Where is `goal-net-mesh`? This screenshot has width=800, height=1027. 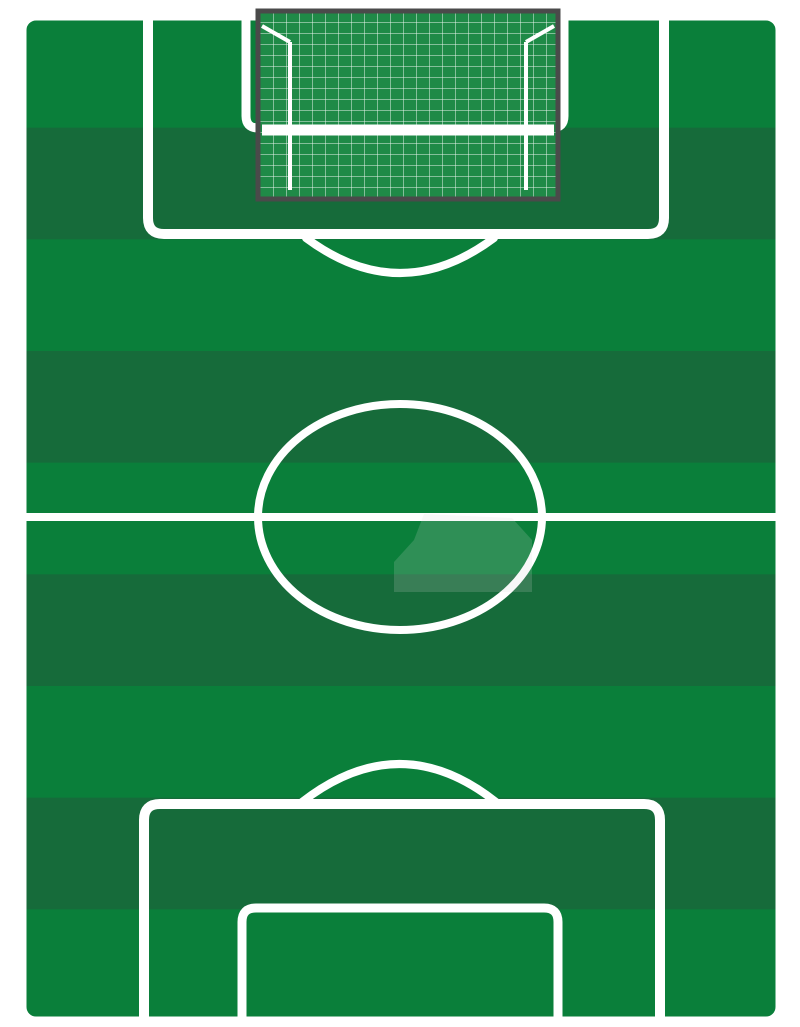
goal-net-mesh is located at coordinates (408, 105).